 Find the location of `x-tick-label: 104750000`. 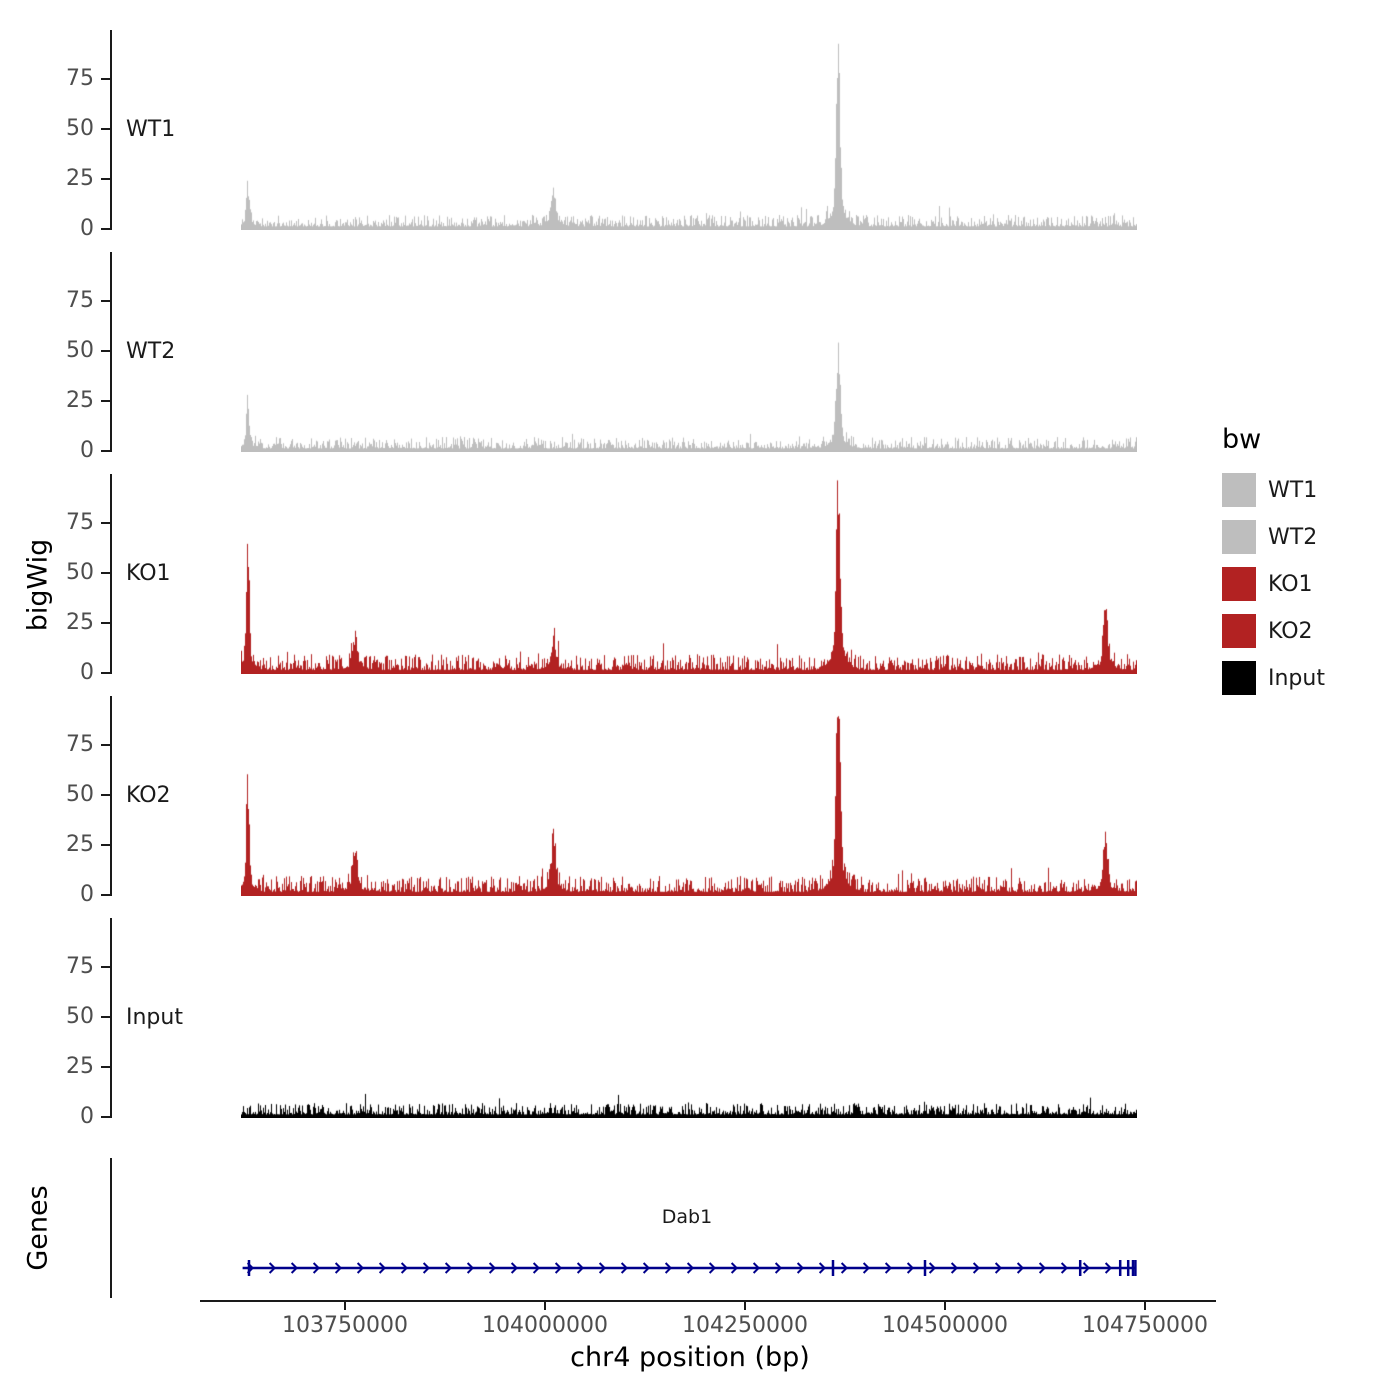

x-tick-label: 104750000 is located at coordinates (1145, 1325).